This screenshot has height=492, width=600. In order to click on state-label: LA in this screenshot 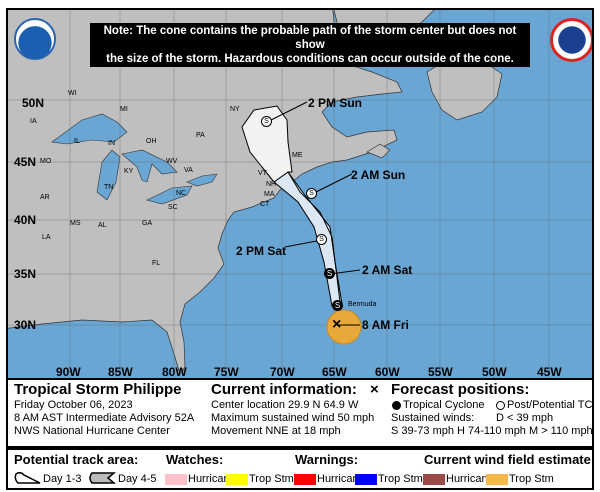, I will do `click(46, 237)`.